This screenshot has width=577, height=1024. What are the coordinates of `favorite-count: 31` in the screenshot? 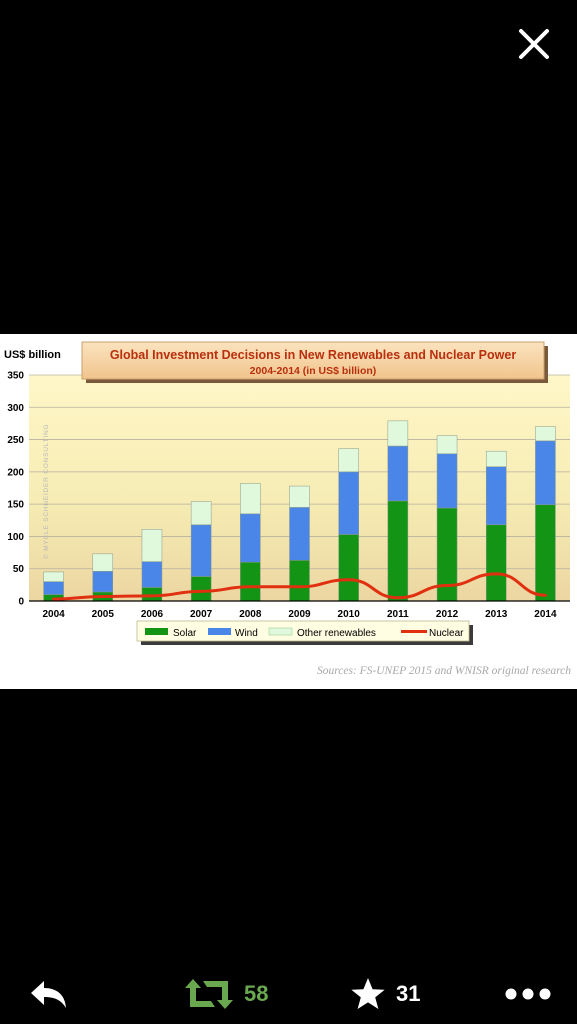 It's located at (408, 993).